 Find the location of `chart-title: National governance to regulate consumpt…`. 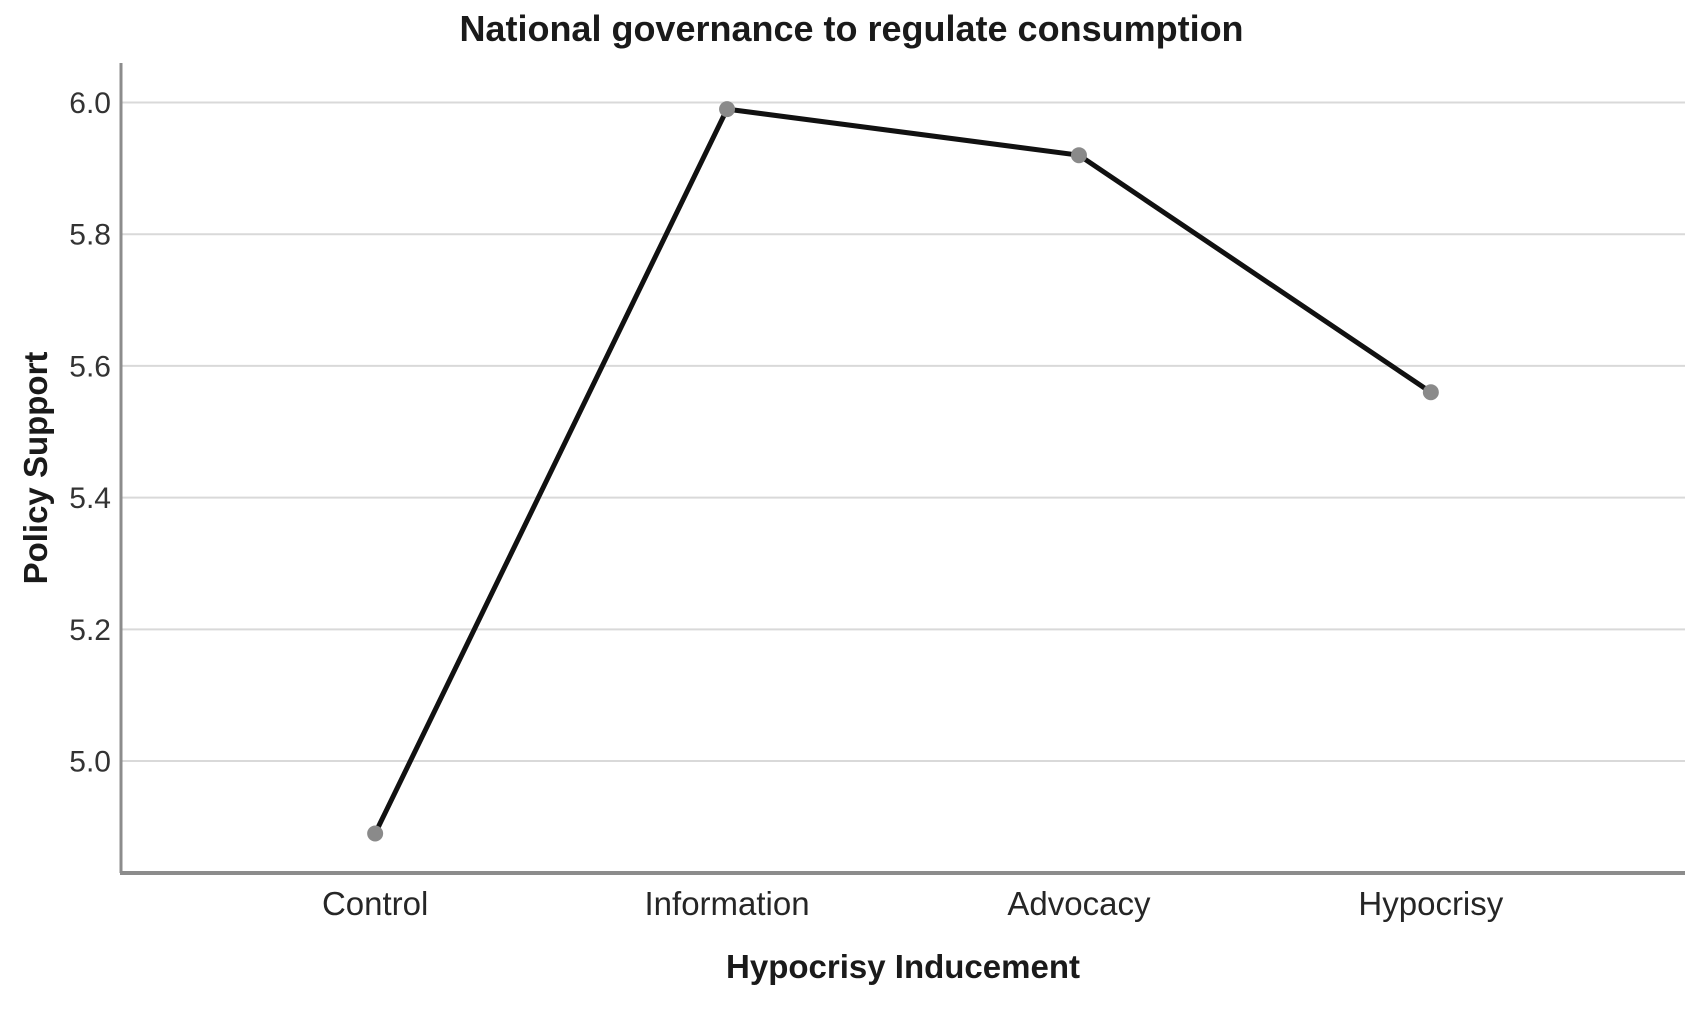

chart-title: National governance to regulate consumpt… is located at coordinates (851, 28).